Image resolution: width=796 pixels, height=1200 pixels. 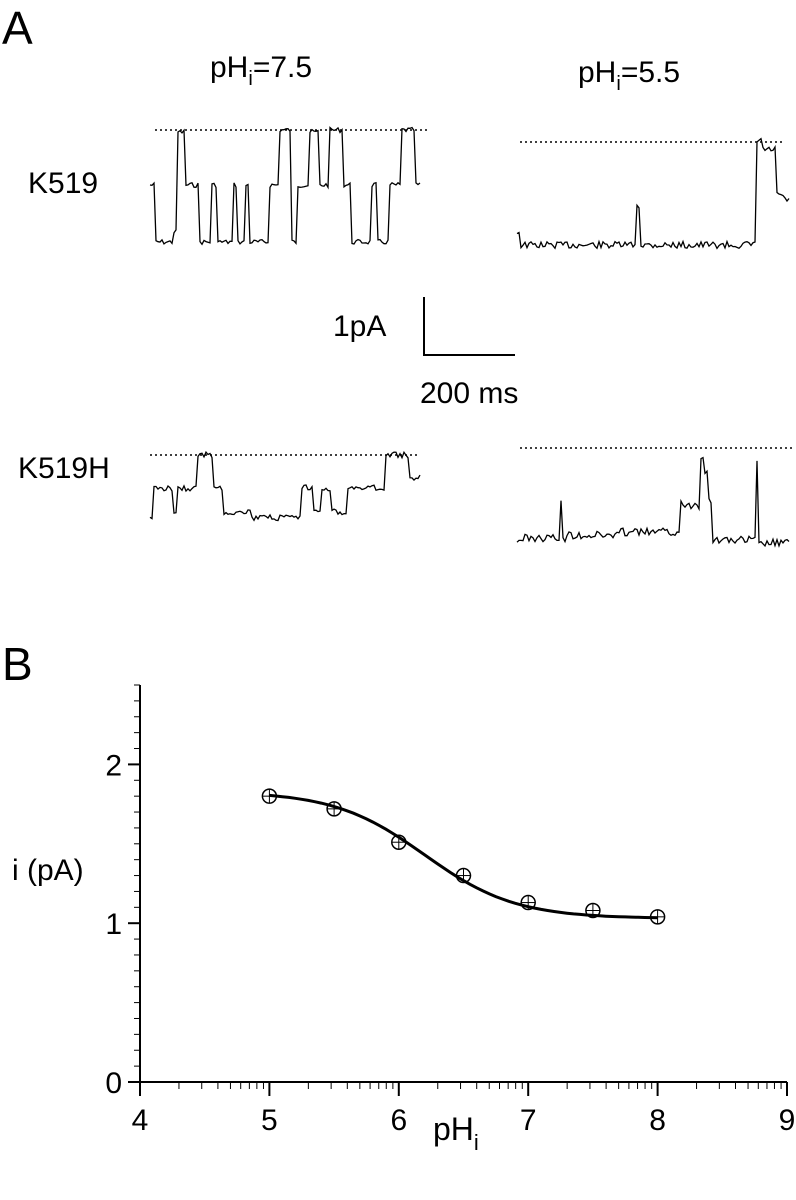 What do you see at coordinates (285, 186) in the screenshot?
I see `current-trace-k519-ph75` at bounding box center [285, 186].